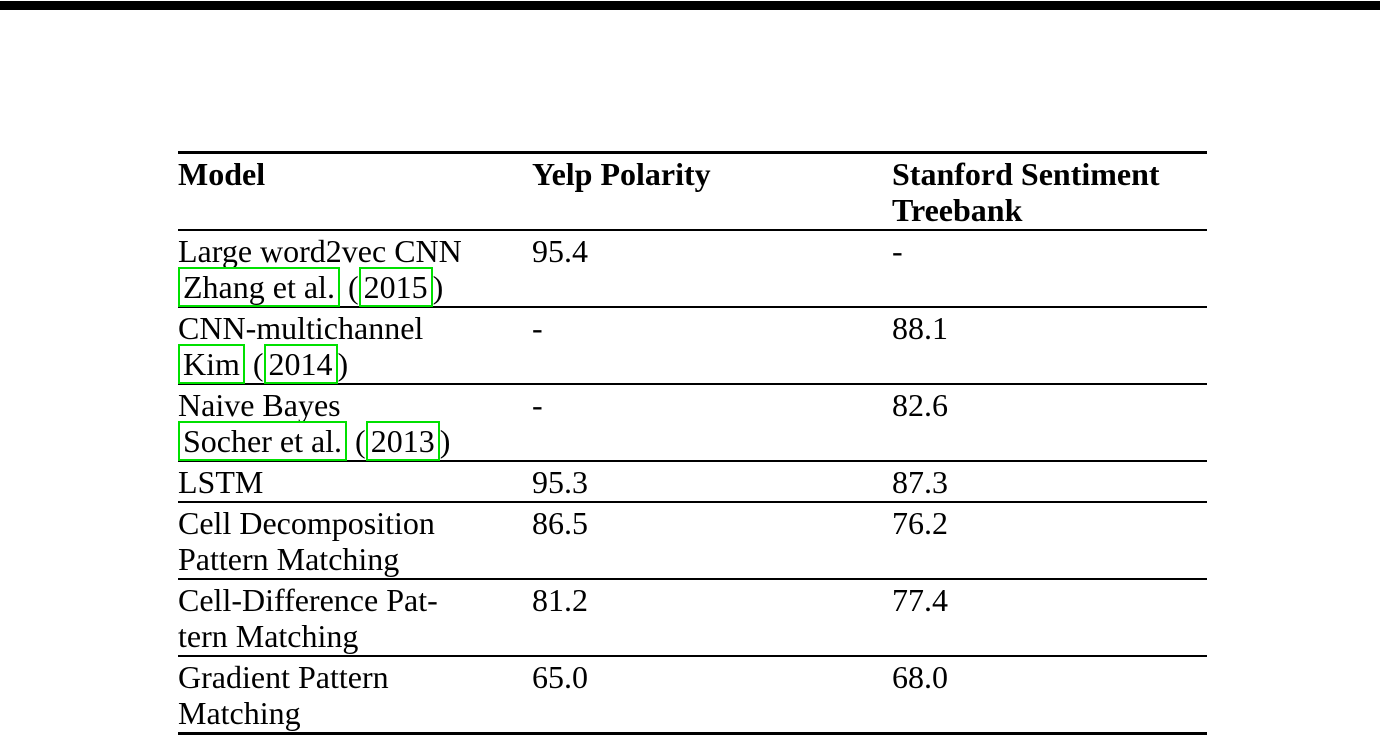 Image resolution: width=1380 pixels, height=739 pixels. I want to click on table-row: CNN-multichannel Kim (2014) - 88.1, so click(692, 346).